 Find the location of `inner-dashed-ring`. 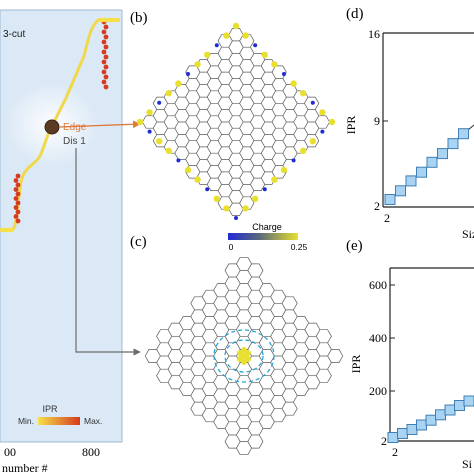

inner-dashed-ring is located at coordinates (244, 356).